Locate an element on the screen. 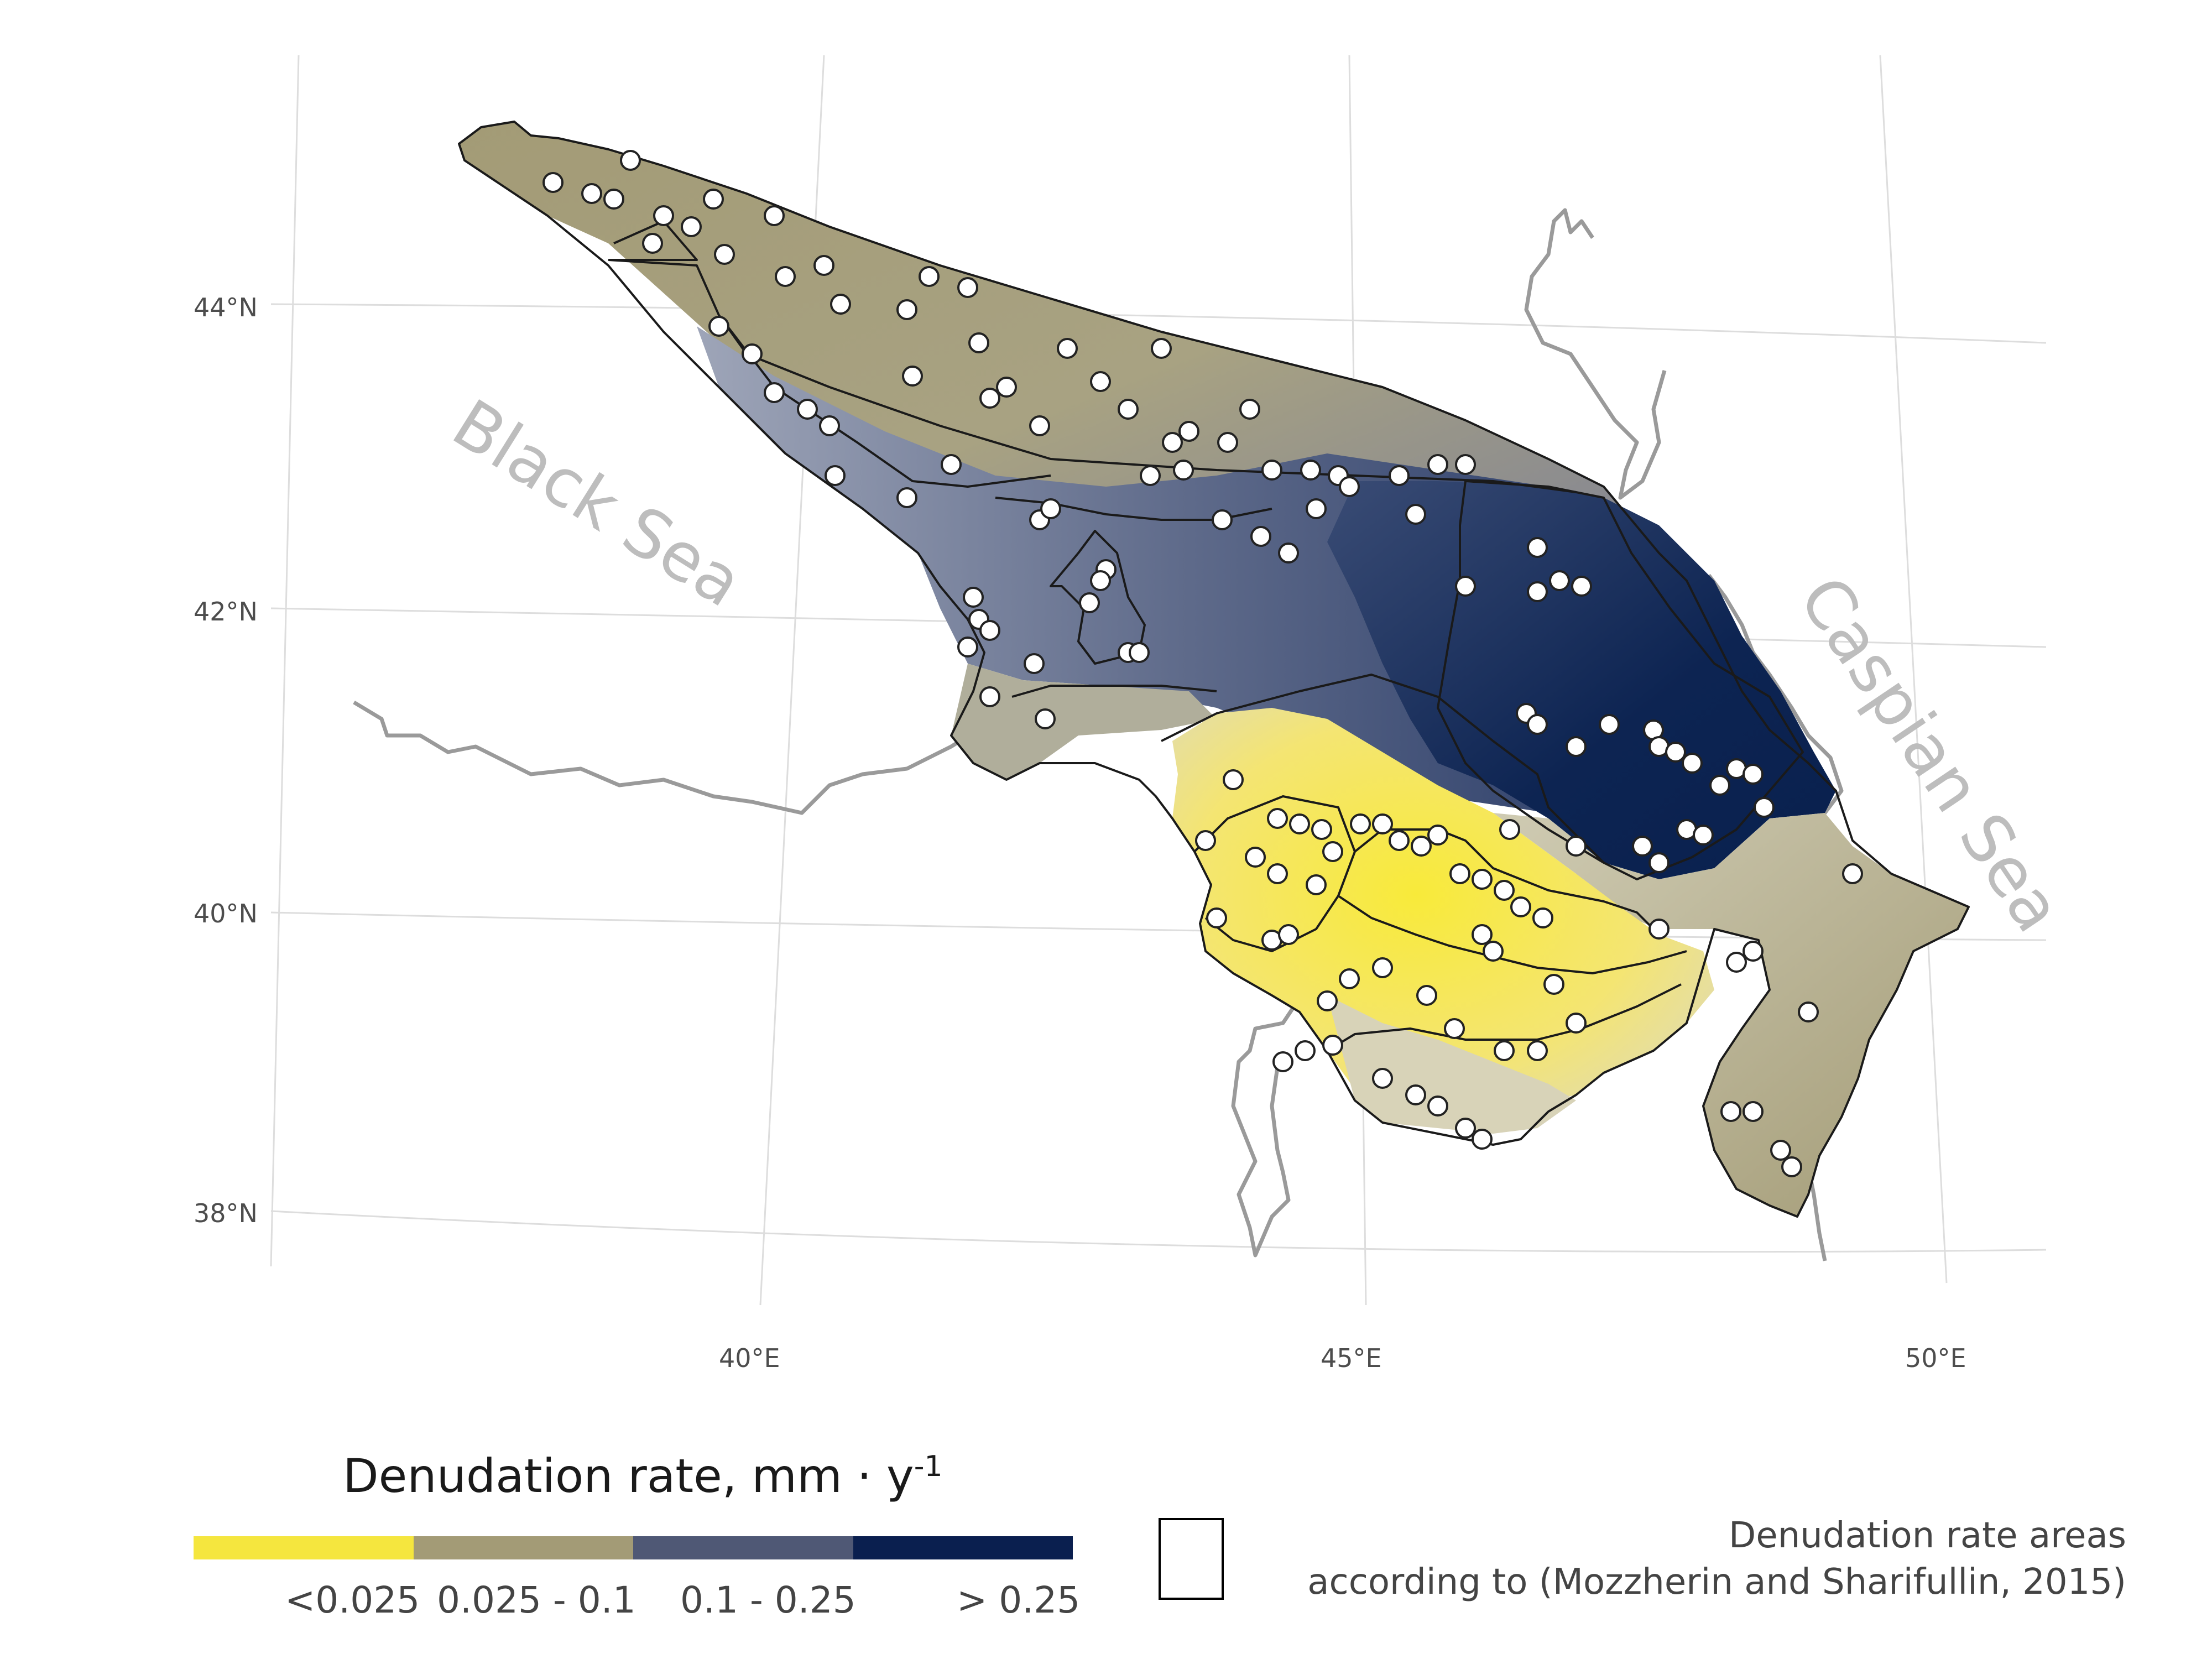 This screenshot has width=2212, height=1659. lat-label-38: 38°N is located at coordinates (226, 1213).